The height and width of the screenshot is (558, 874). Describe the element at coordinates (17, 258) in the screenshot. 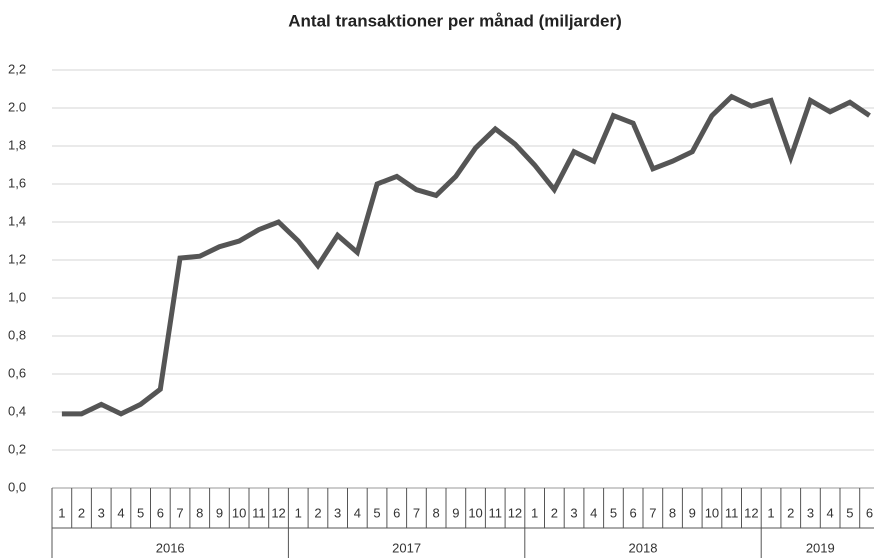

I see `y-tick-label: 1,2` at that location.